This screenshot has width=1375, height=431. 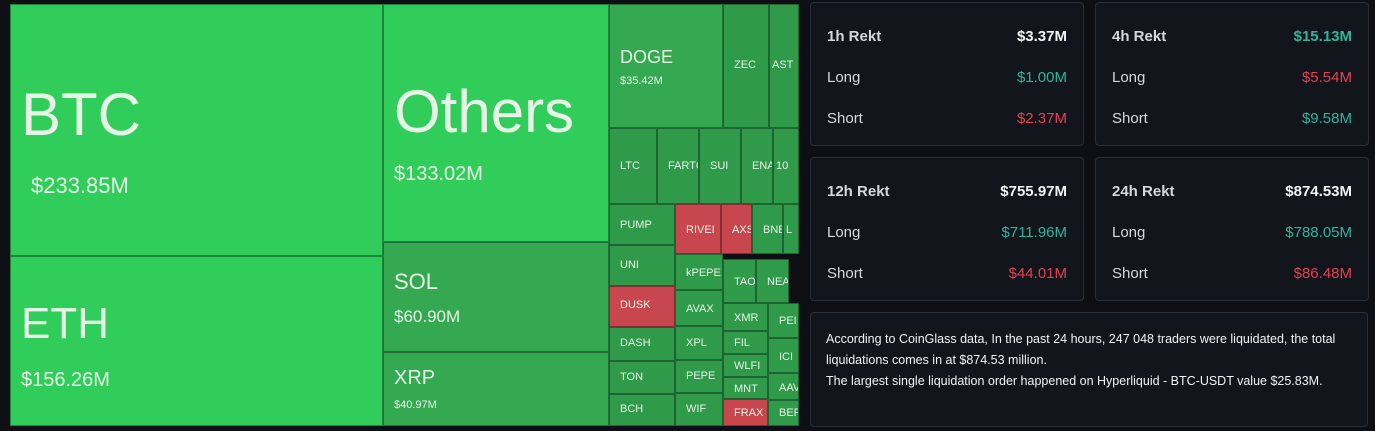 What do you see at coordinates (947, 74) in the screenshot?
I see `rekt-card: 1h Rekt $3.37M Long $1.00M Short $2.37M` at bounding box center [947, 74].